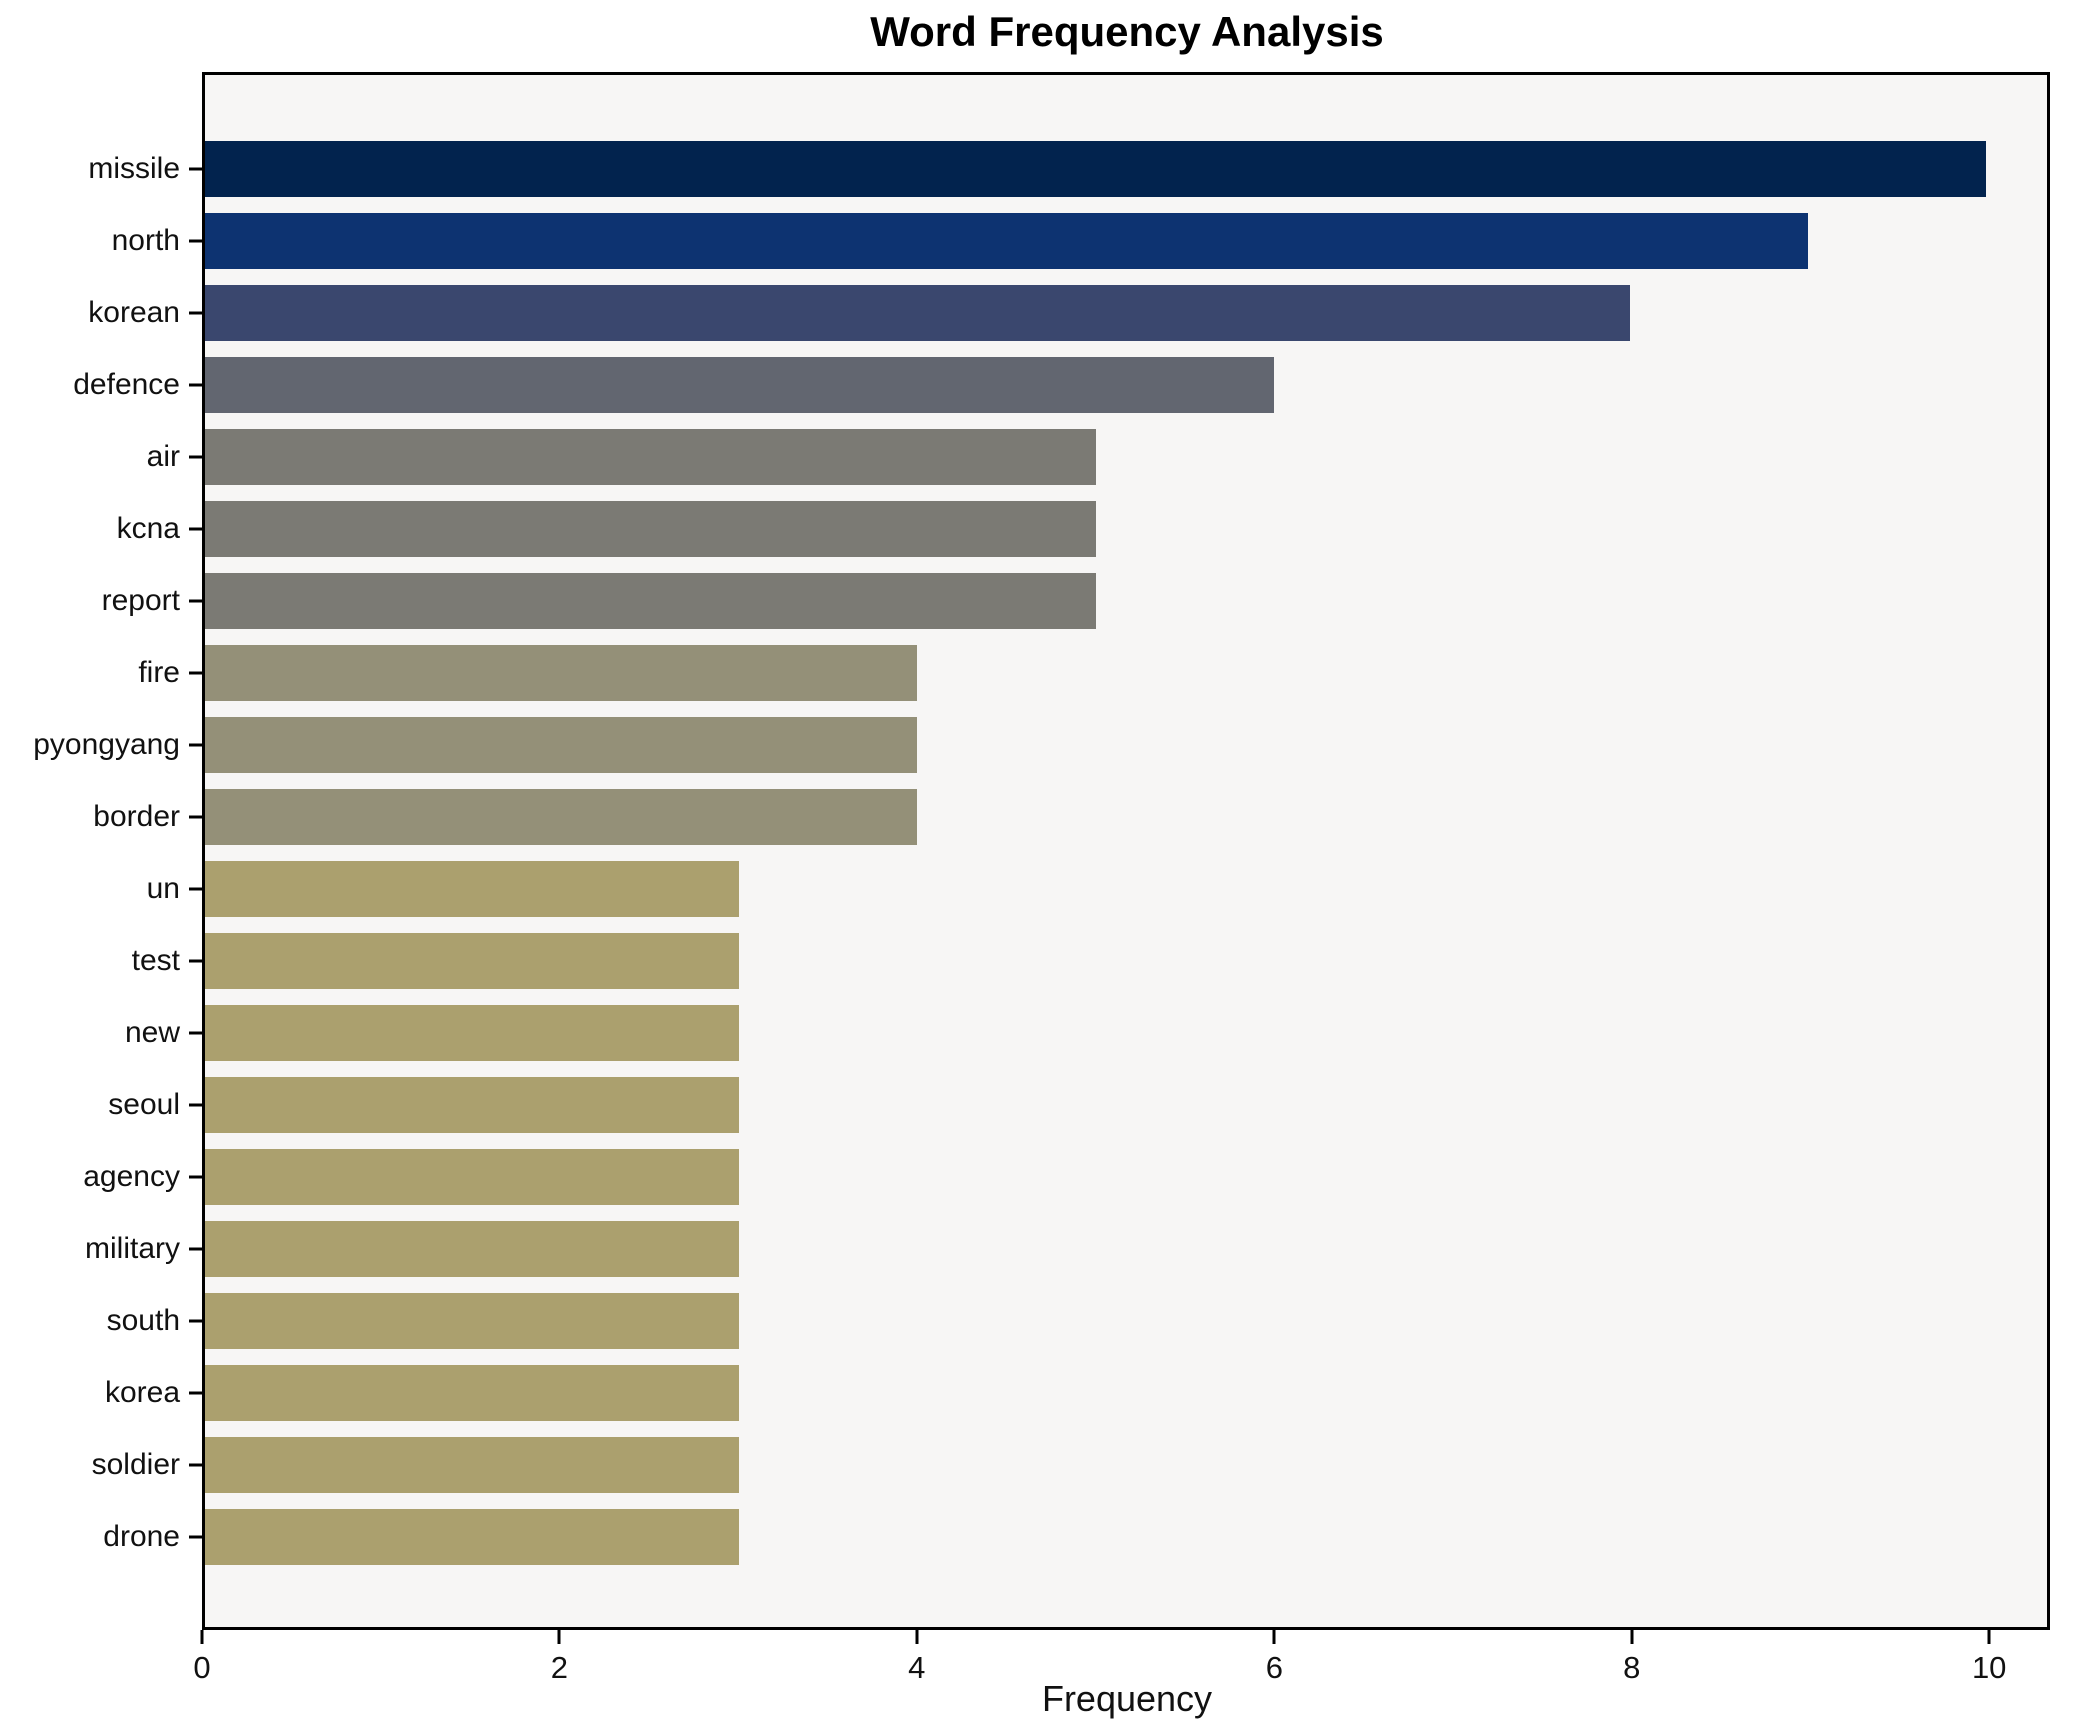 The width and height of the screenshot is (2083, 1722). What do you see at coordinates (472, 1033) in the screenshot?
I see `bar-new` at bounding box center [472, 1033].